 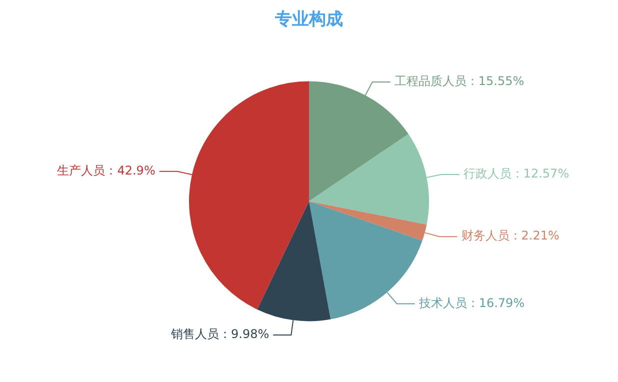 I want to click on slice-label: 生产人员：42.9%, so click(x=106, y=170).